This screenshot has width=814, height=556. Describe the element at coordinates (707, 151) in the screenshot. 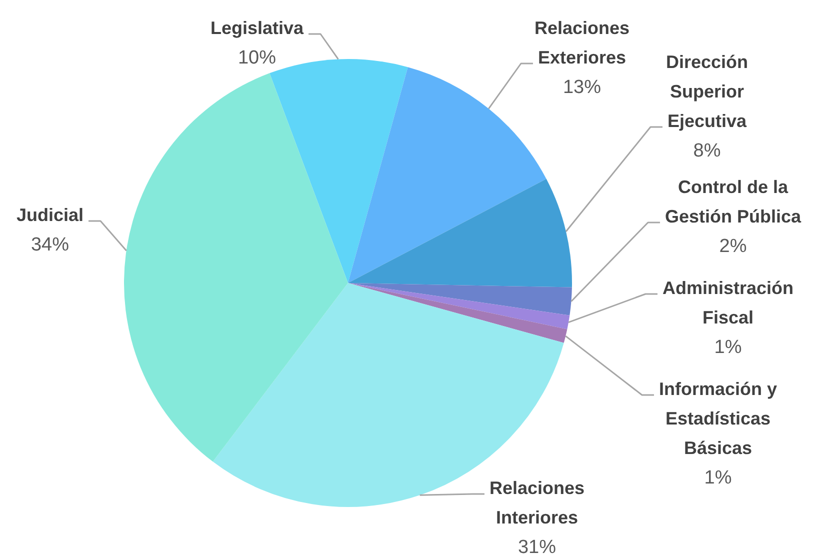

I see `data-label: 8%` at that location.